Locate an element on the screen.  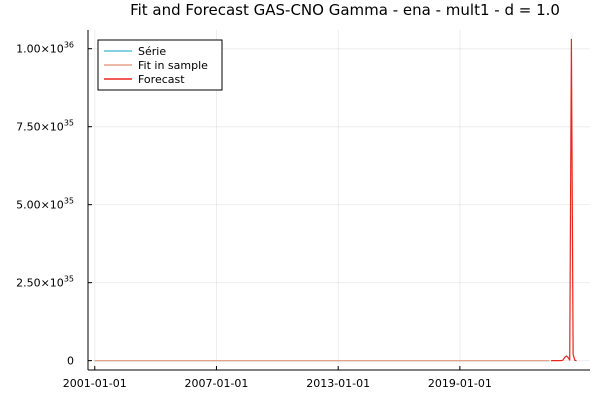
y-tick-label: 2.50×1035 is located at coordinates (45, 282).